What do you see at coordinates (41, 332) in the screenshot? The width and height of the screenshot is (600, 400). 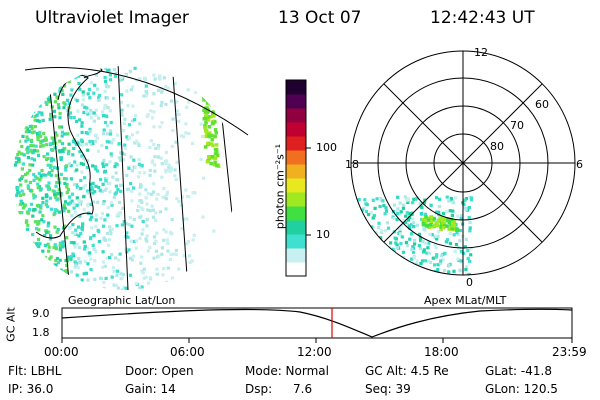 I see `altitude-ytick-min: 1.8` at bounding box center [41, 332].